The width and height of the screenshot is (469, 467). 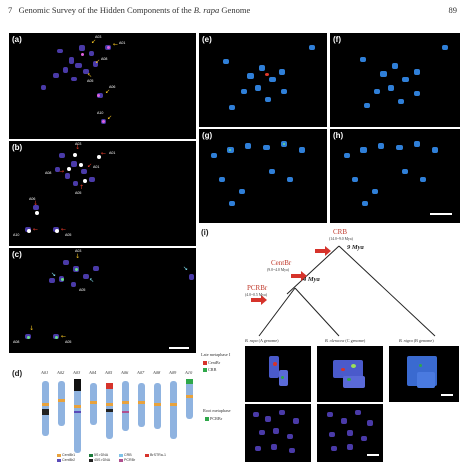 I want to click on panel-b-label: (b), so click(x=17, y=147).